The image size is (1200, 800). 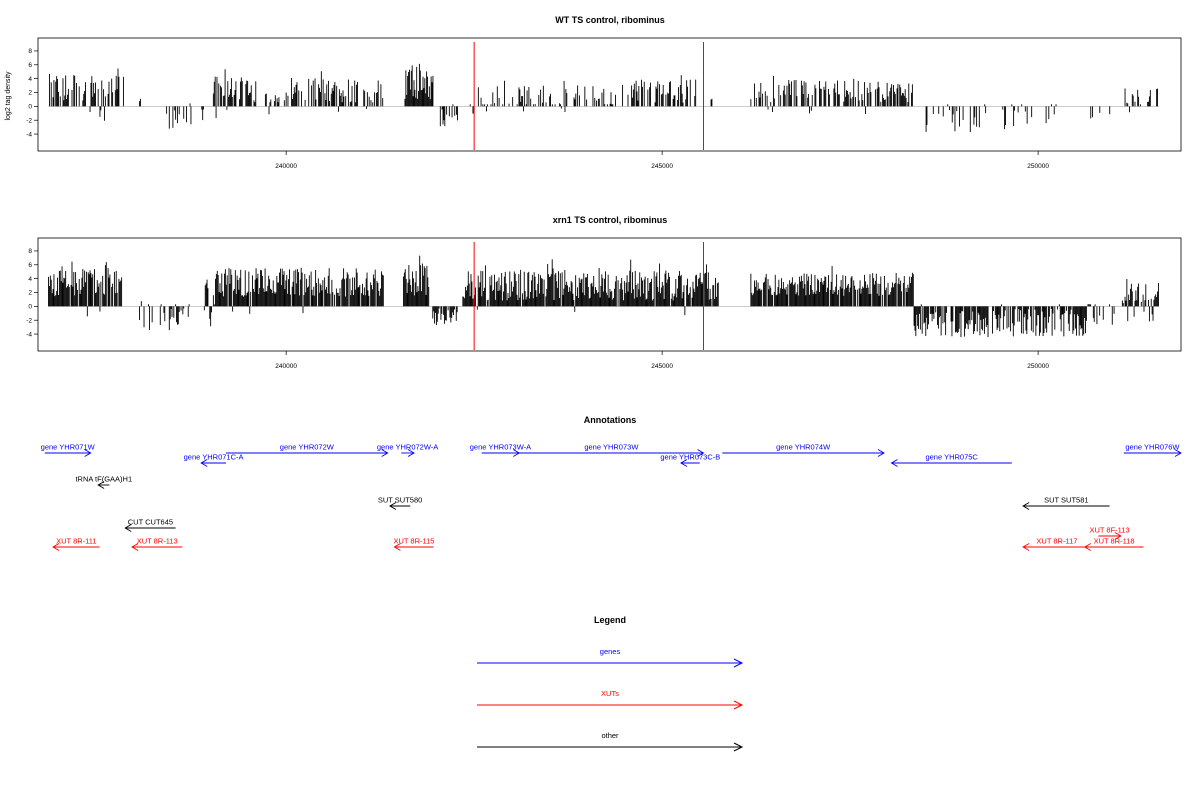 I want to click on annotation-feature: XUT 8R-111, so click(x=76, y=544).